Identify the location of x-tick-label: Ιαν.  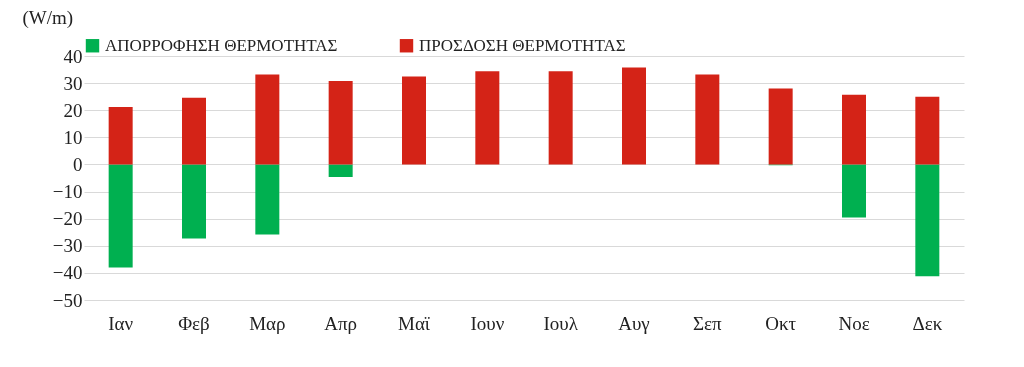
(121, 323).